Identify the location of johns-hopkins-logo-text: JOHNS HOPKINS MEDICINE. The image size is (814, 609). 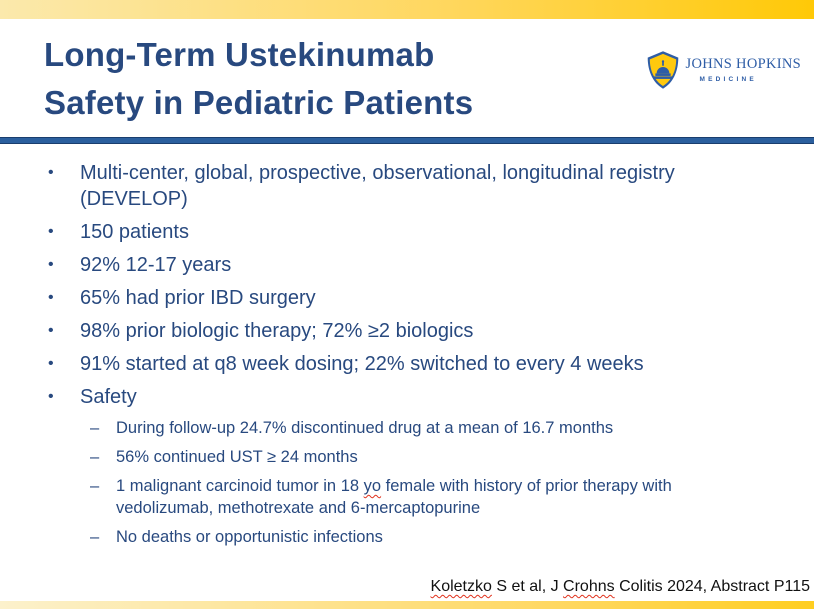
(744, 69).